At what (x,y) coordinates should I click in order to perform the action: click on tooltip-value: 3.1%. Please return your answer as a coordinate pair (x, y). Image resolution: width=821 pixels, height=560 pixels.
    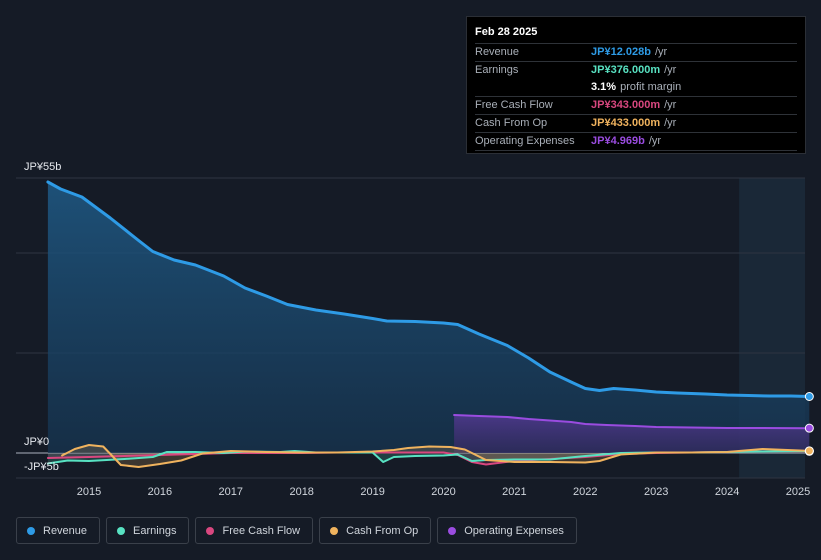
    Looking at the image, I should click on (604, 87).